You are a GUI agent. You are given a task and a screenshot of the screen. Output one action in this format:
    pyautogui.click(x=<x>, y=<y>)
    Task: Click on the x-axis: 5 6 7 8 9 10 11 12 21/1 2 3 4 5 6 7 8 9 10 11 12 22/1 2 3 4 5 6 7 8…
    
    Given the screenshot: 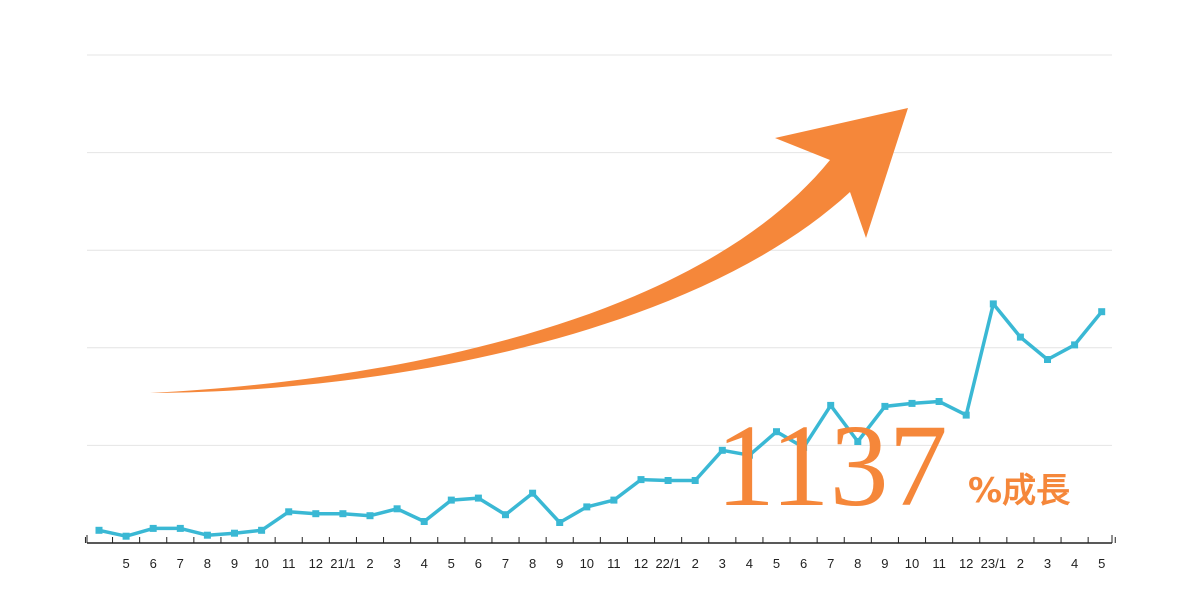 What is the action you would take?
    pyautogui.click(x=600, y=553)
    